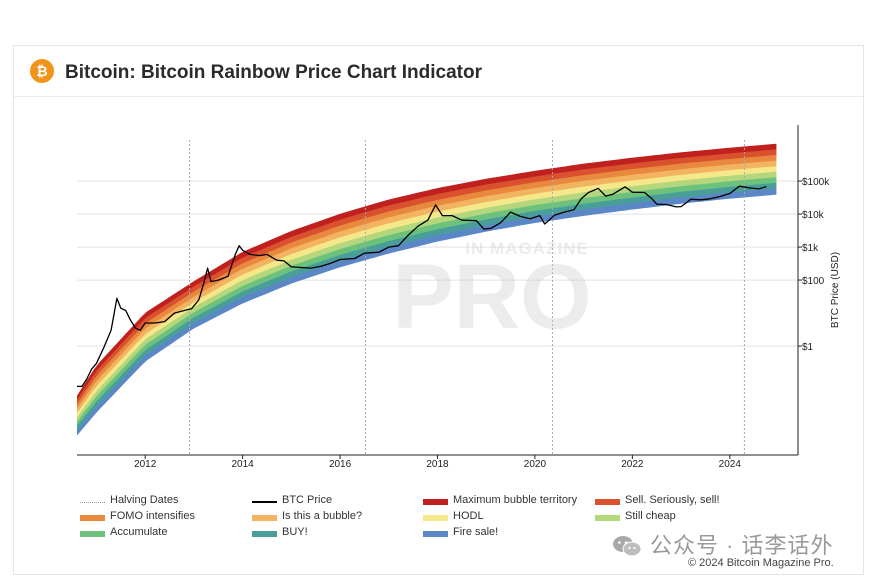  I want to click on wechat-watermark: 公众号 · 话李话外, so click(723, 544).